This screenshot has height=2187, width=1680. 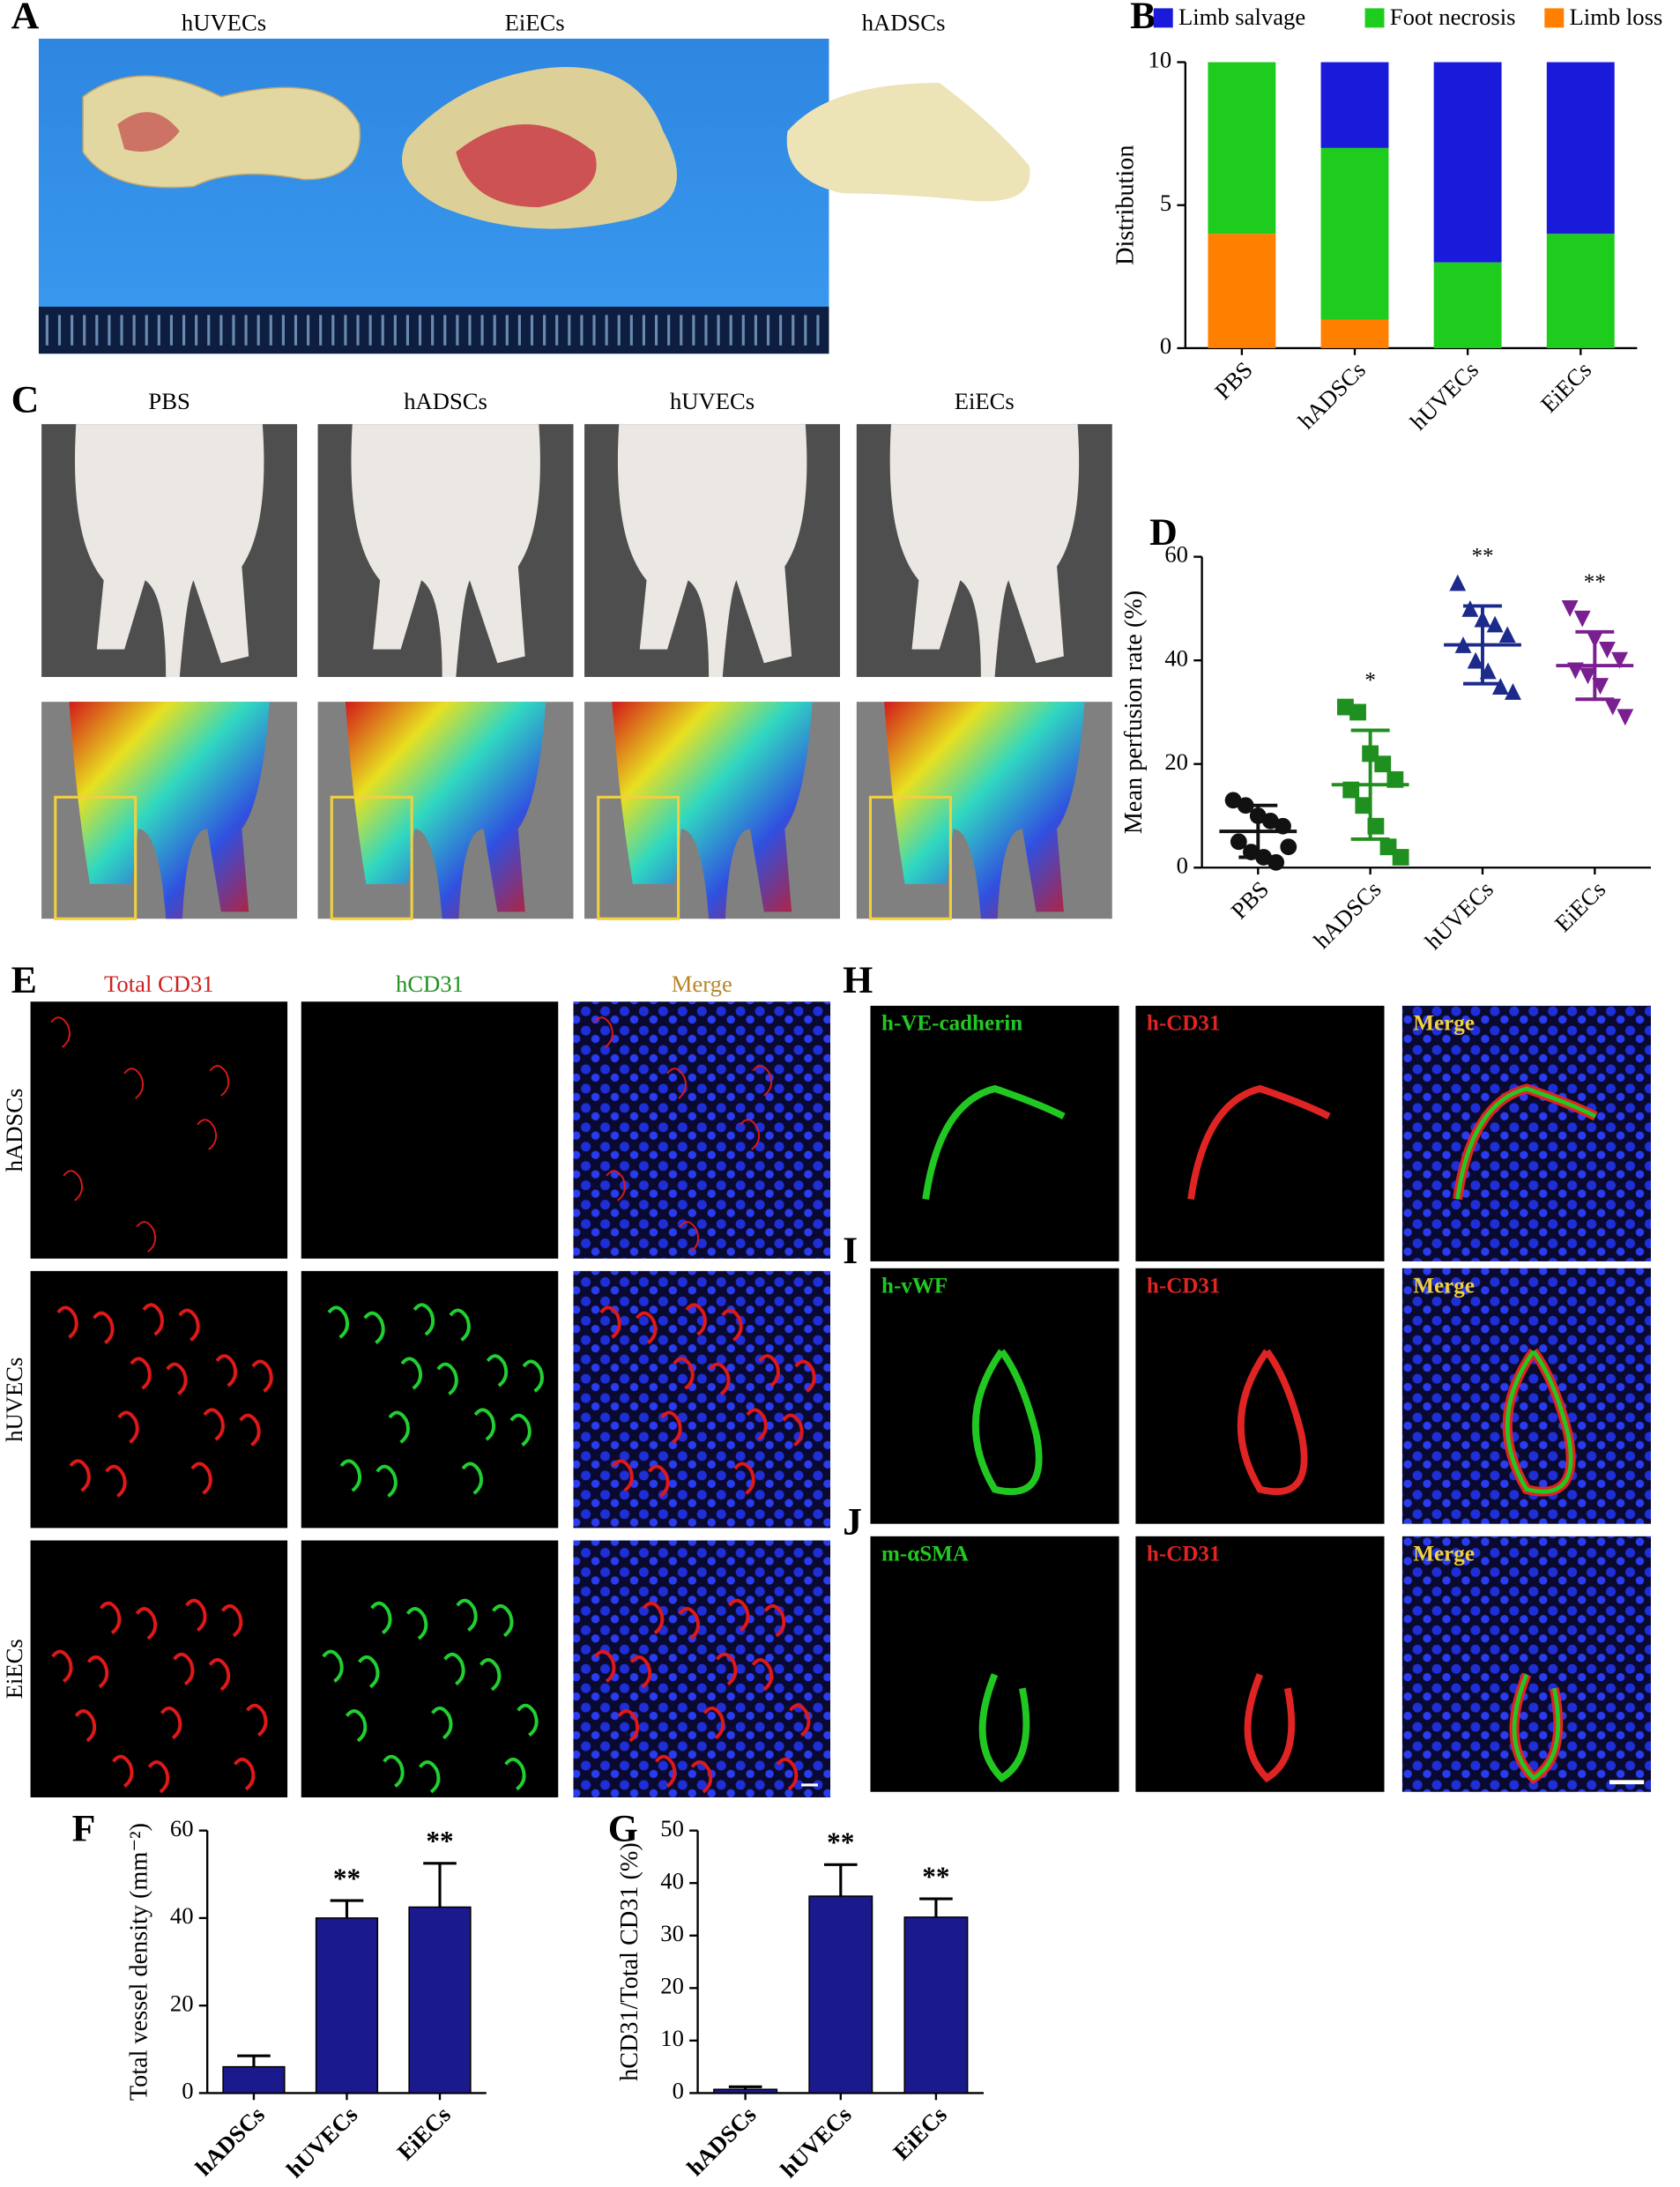 What do you see at coordinates (935, 1876) in the screenshot?
I see `significance-label: **` at bounding box center [935, 1876].